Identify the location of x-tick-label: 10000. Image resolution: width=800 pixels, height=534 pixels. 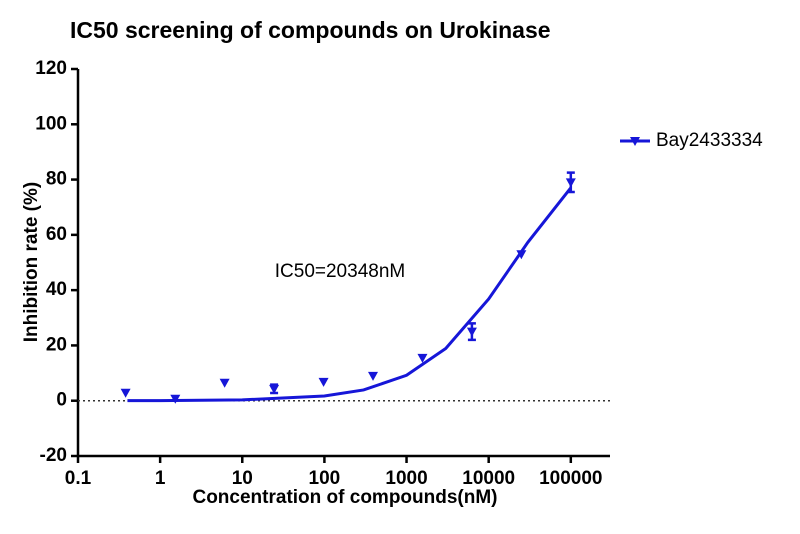
(488, 478).